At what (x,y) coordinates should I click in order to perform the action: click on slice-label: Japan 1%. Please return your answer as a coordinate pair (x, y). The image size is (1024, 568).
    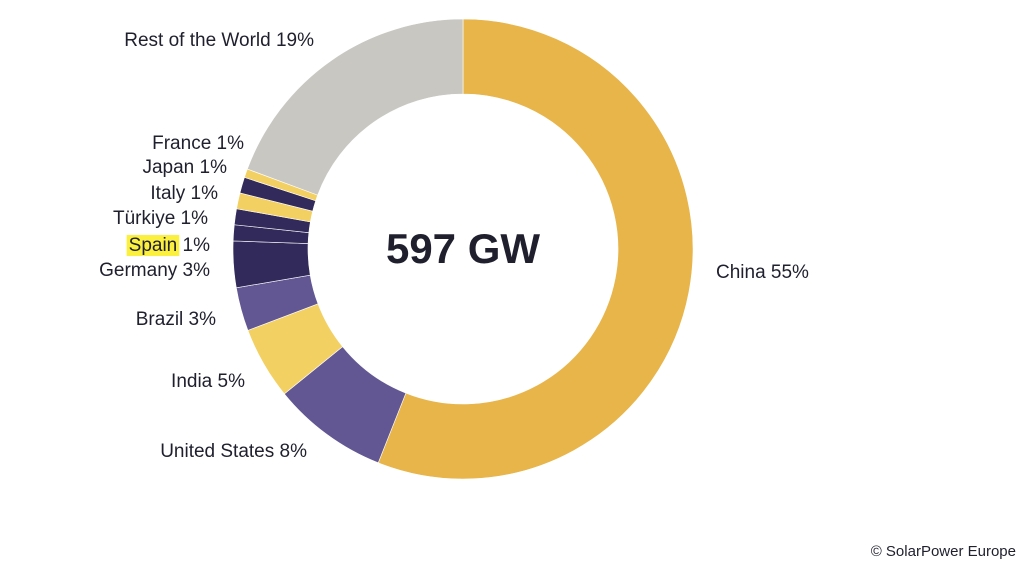
    Looking at the image, I should click on (184, 167).